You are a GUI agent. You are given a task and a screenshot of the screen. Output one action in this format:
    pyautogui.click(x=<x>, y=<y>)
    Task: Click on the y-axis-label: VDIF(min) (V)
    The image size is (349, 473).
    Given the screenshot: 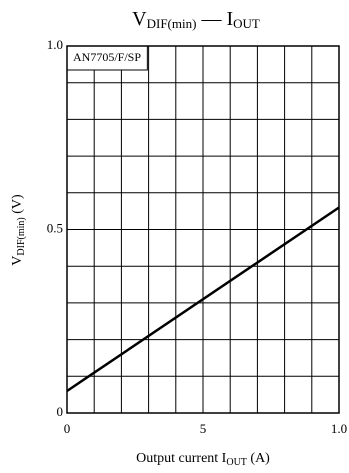 What is the action you would take?
    pyautogui.click(x=18, y=230)
    